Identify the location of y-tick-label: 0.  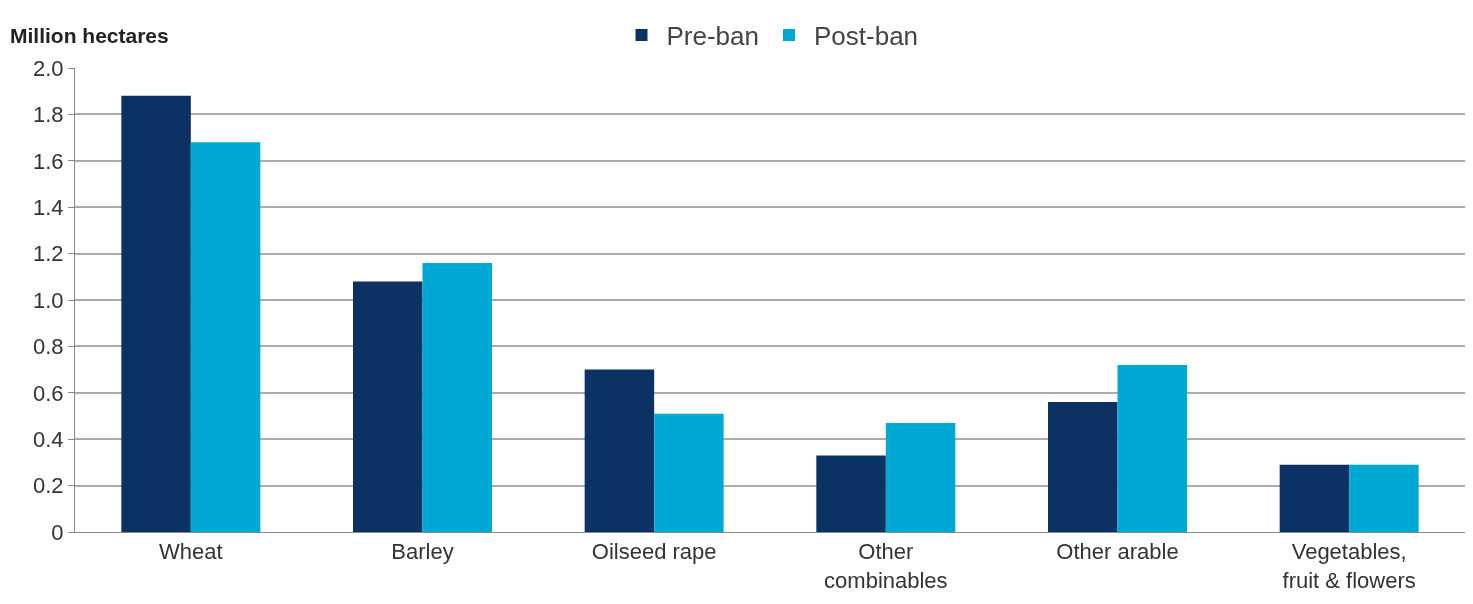
(57, 532).